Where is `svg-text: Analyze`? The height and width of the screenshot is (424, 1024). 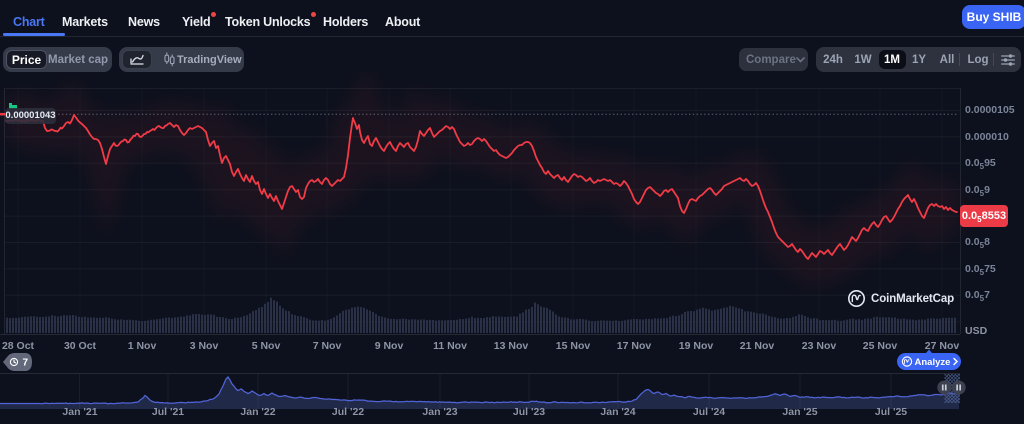
svg-text: Analyze is located at coordinates (933, 362).